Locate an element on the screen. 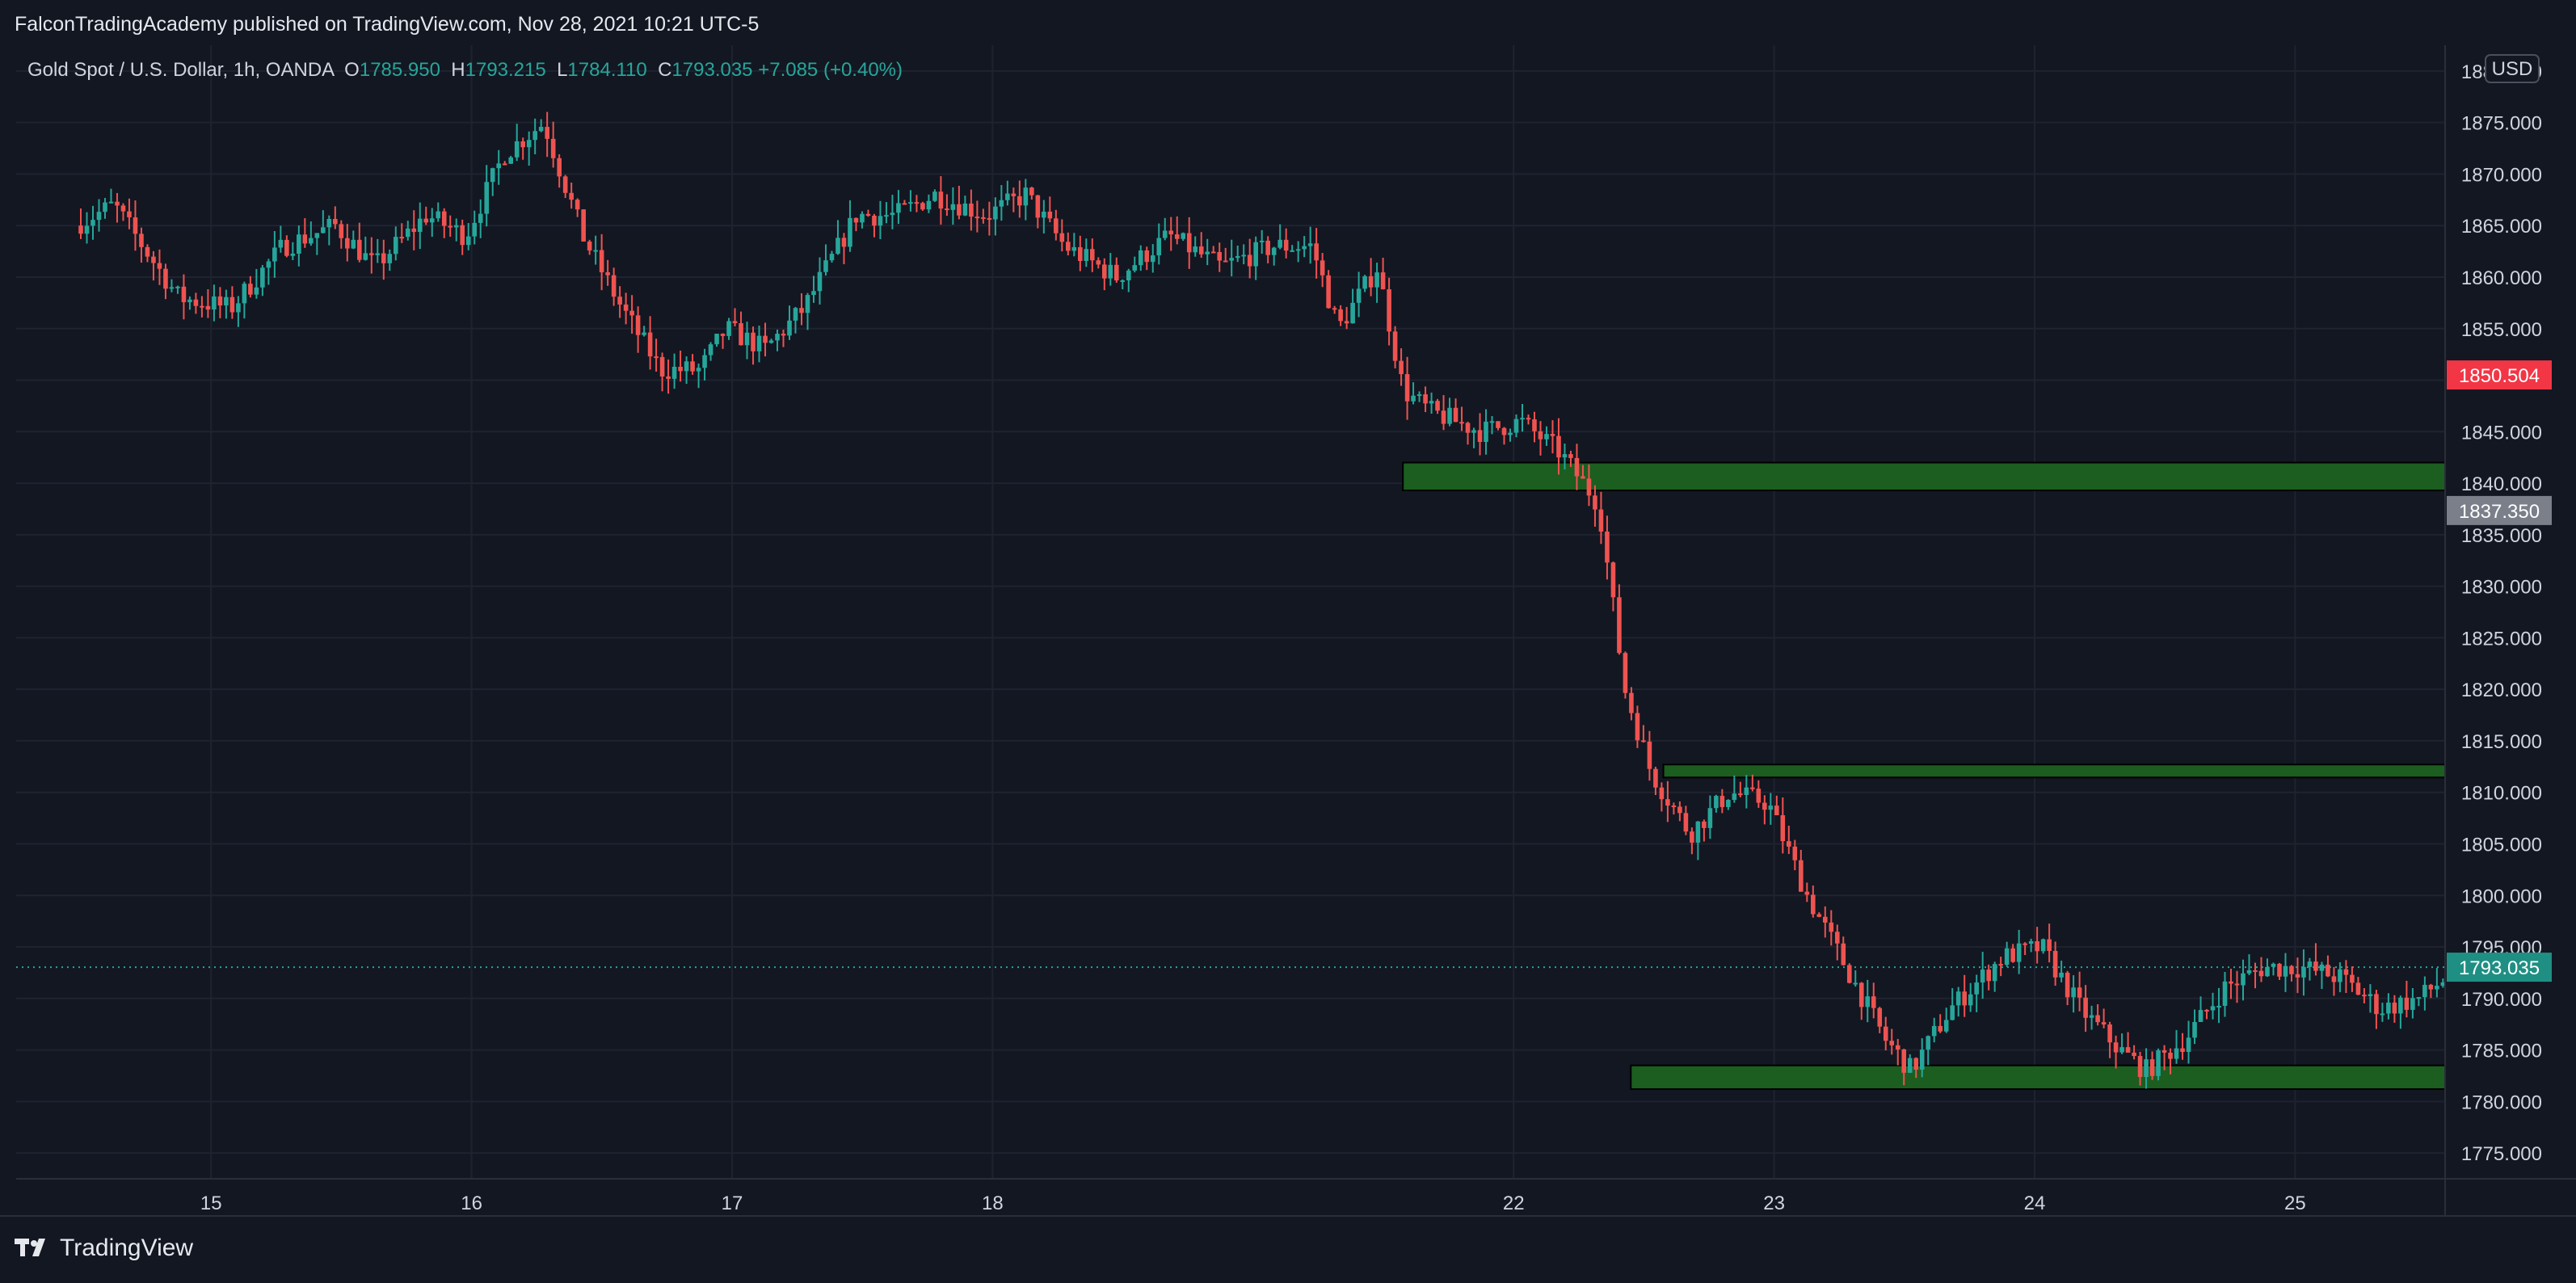 Image resolution: width=2576 pixels, height=1283 pixels. price-tick-label: 1855.000 is located at coordinates (2501, 330).